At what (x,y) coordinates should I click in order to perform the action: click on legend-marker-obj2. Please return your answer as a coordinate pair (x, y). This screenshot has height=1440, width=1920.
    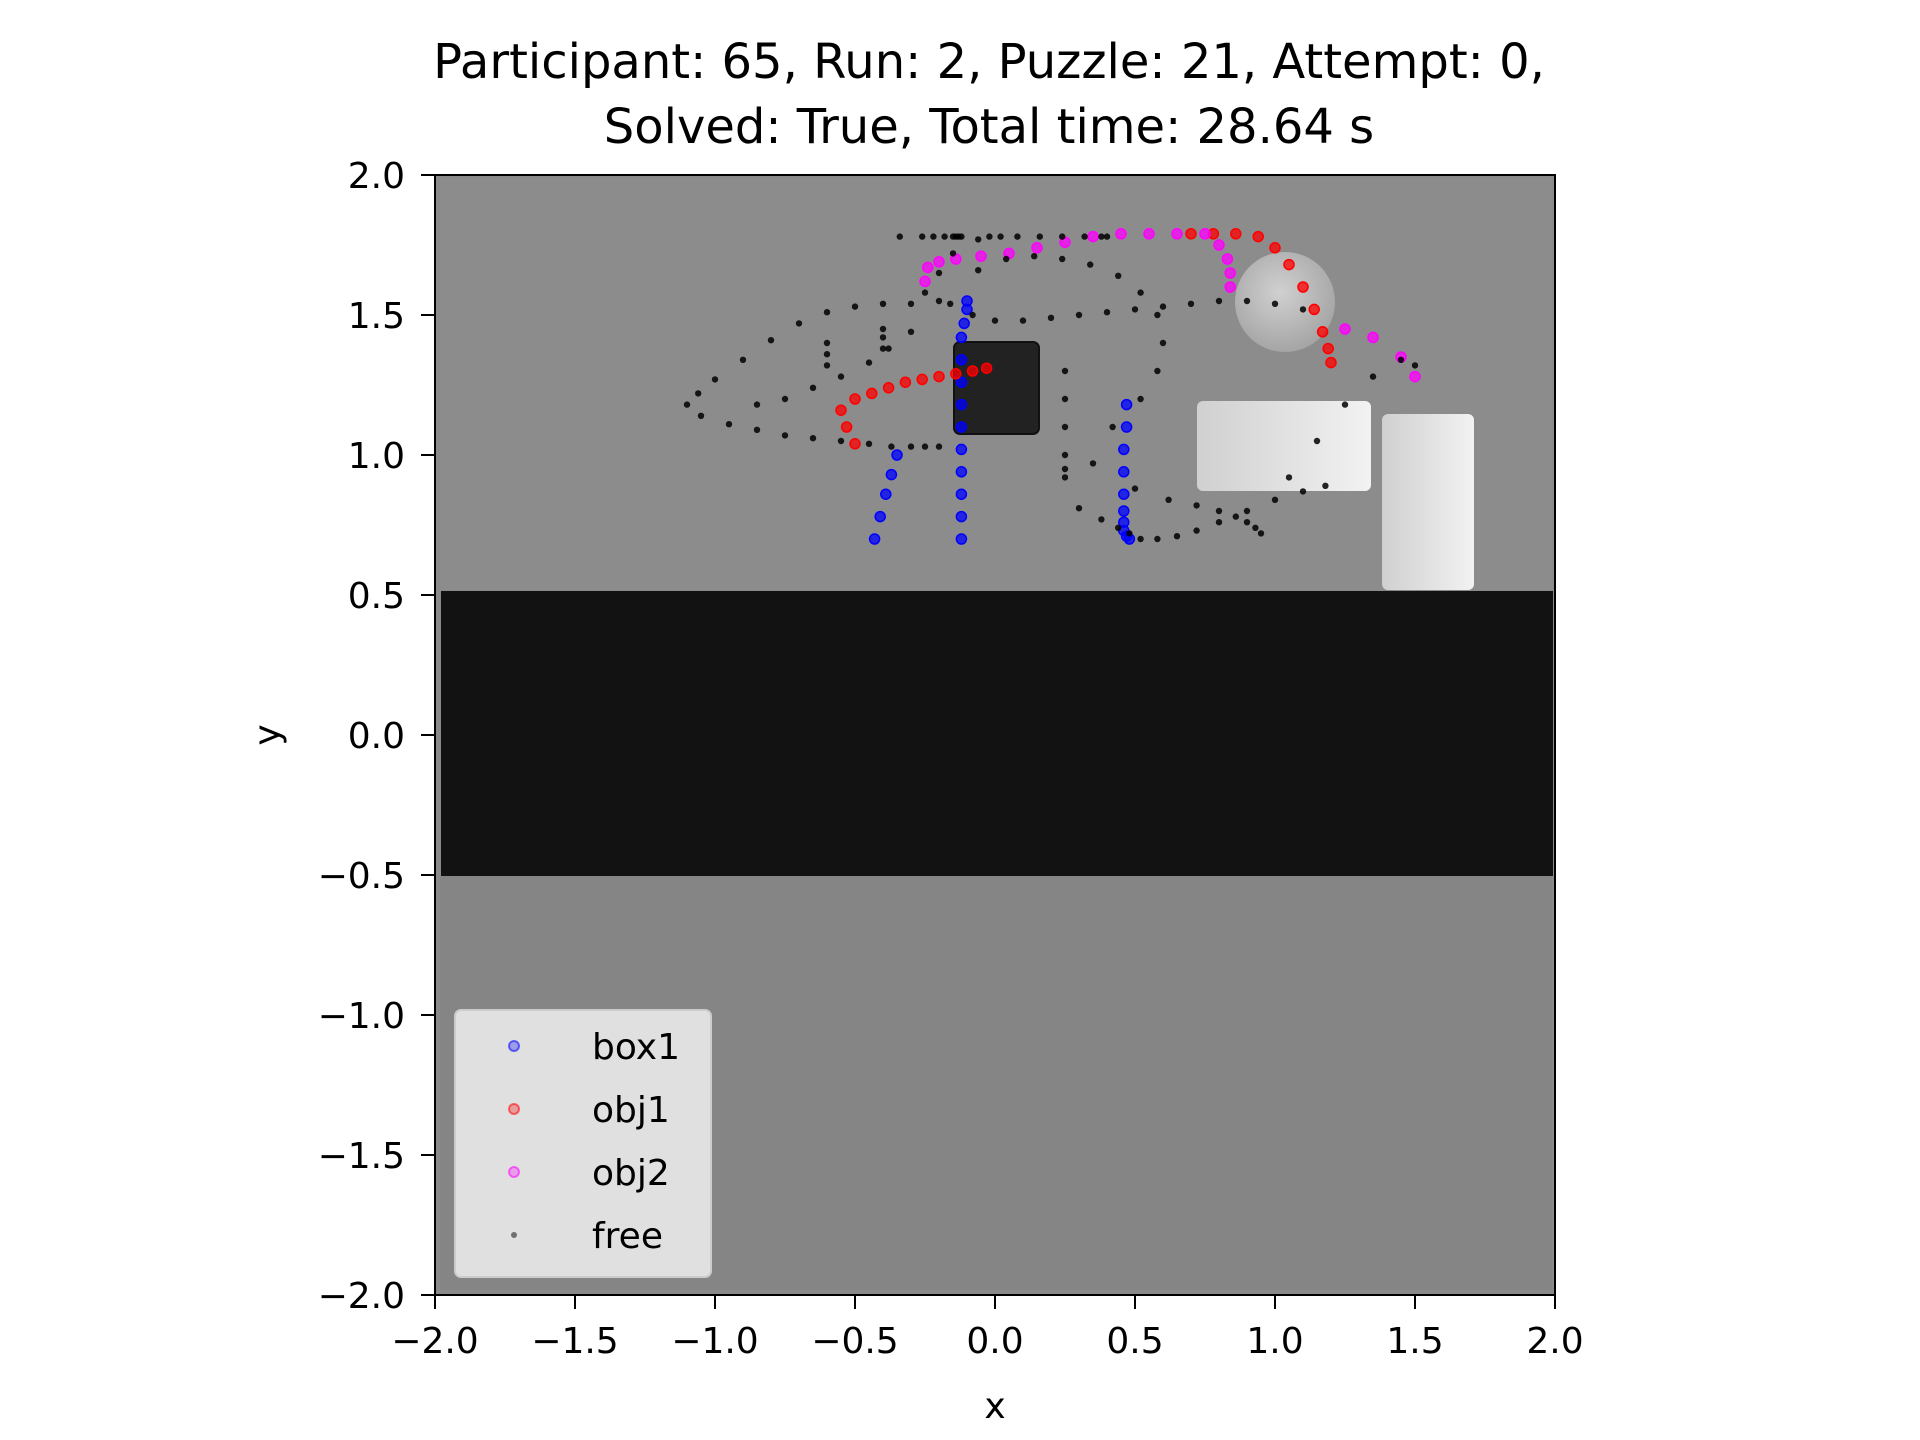
    Looking at the image, I should click on (514, 1172).